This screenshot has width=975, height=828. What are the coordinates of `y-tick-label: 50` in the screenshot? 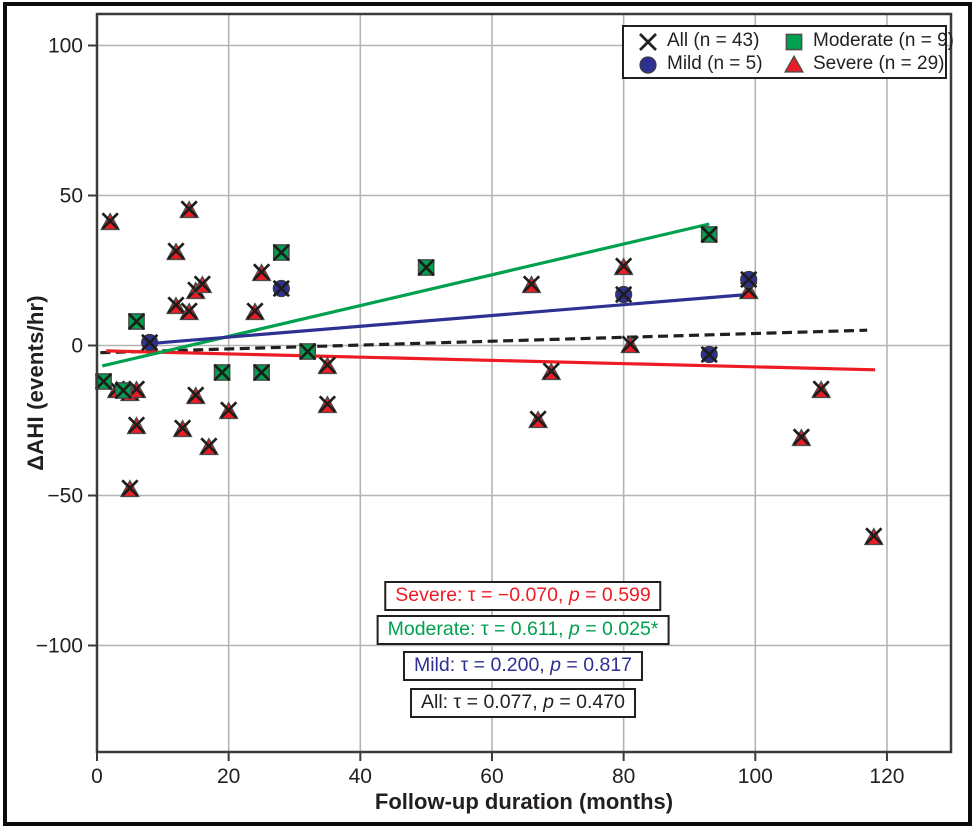 It's located at (71, 196).